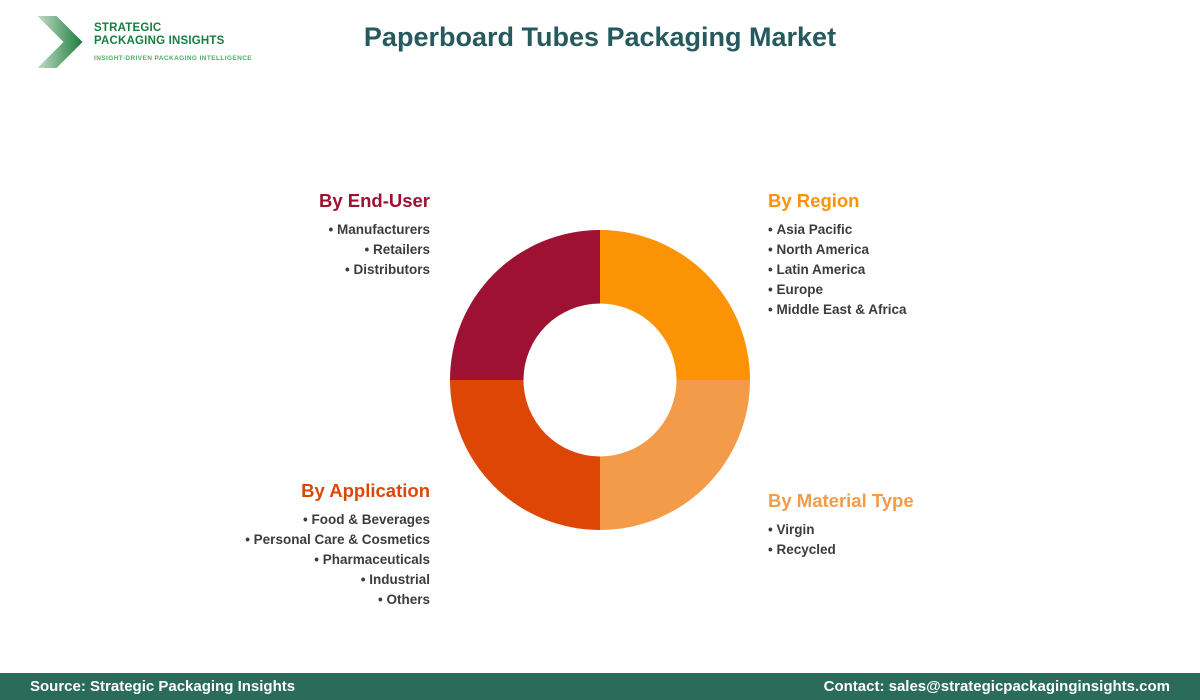  Describe the element at coordinates (814, 200) in the screenshot. I see `segment-title-region: By Region` at that location.